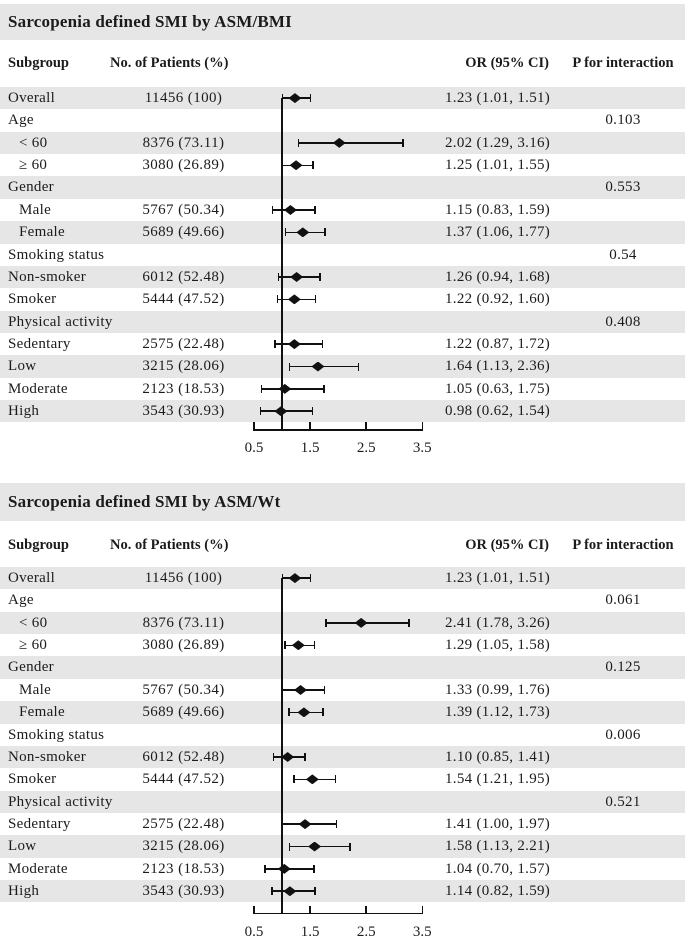 Image resolution: width=685 pixels, height=940 pixels. Describe the element at coordinates (498, 756) in the screenshot. I see `or-ci-value: 1.10 (0.85, 1.41)` at that location.